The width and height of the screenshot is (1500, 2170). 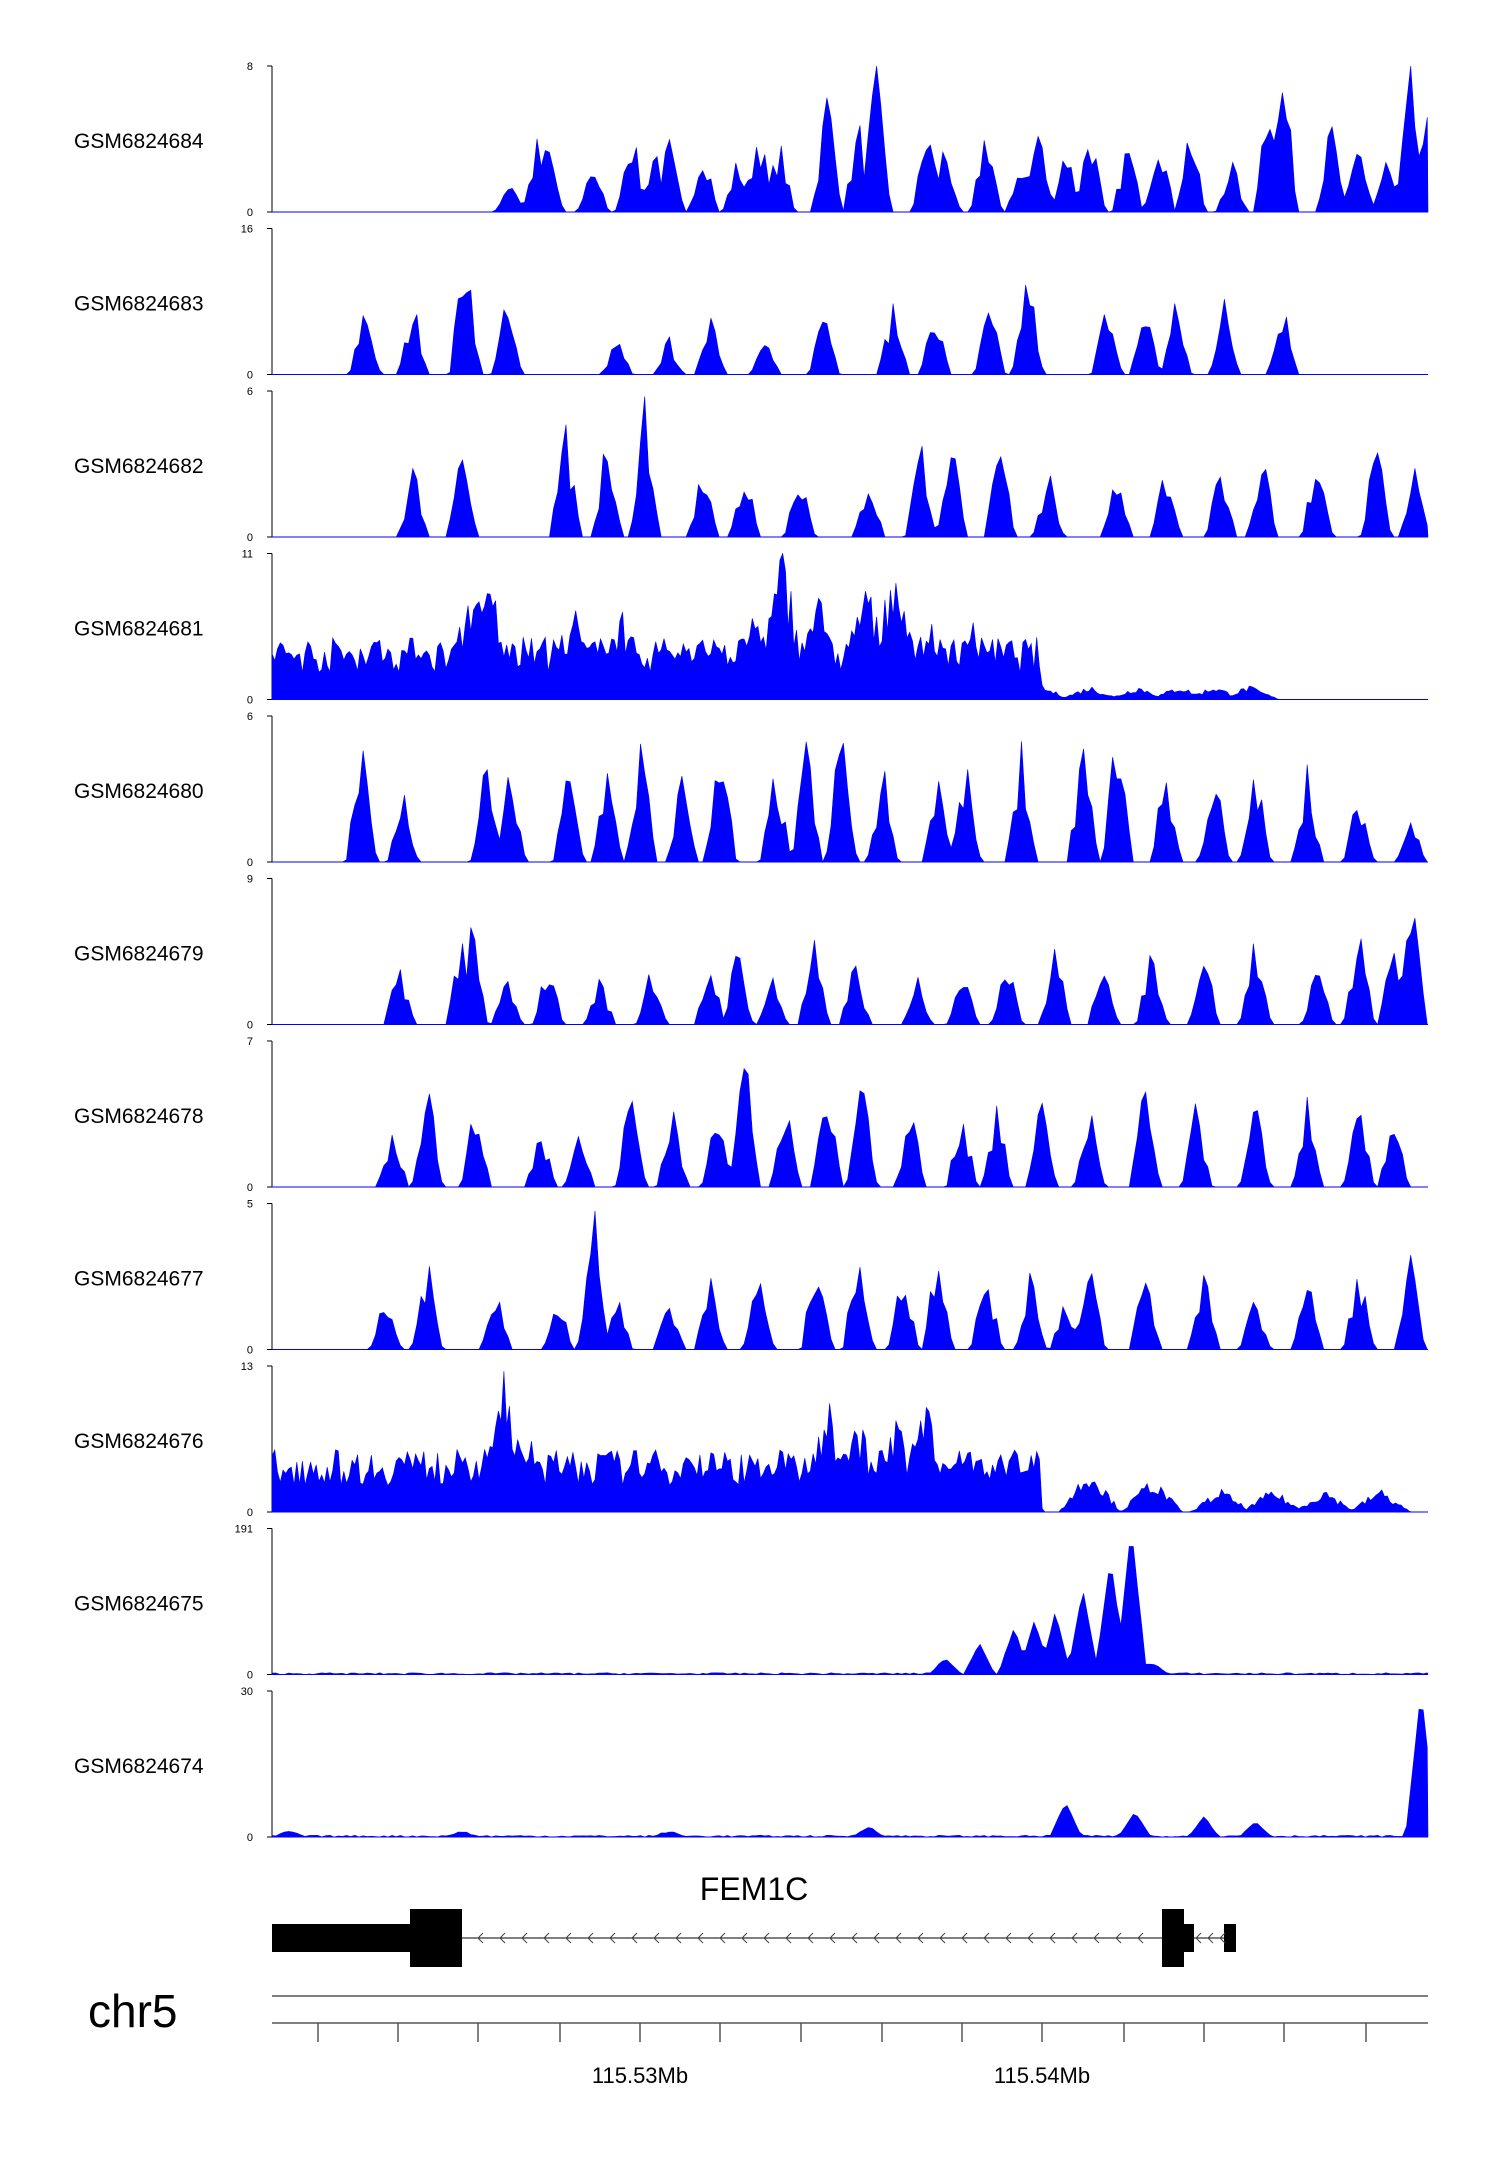 What do you see at coordinates (247, 1692) in the screenshot?
I see `y-tick-label-max: 30` at bounding box center [247, 1692].